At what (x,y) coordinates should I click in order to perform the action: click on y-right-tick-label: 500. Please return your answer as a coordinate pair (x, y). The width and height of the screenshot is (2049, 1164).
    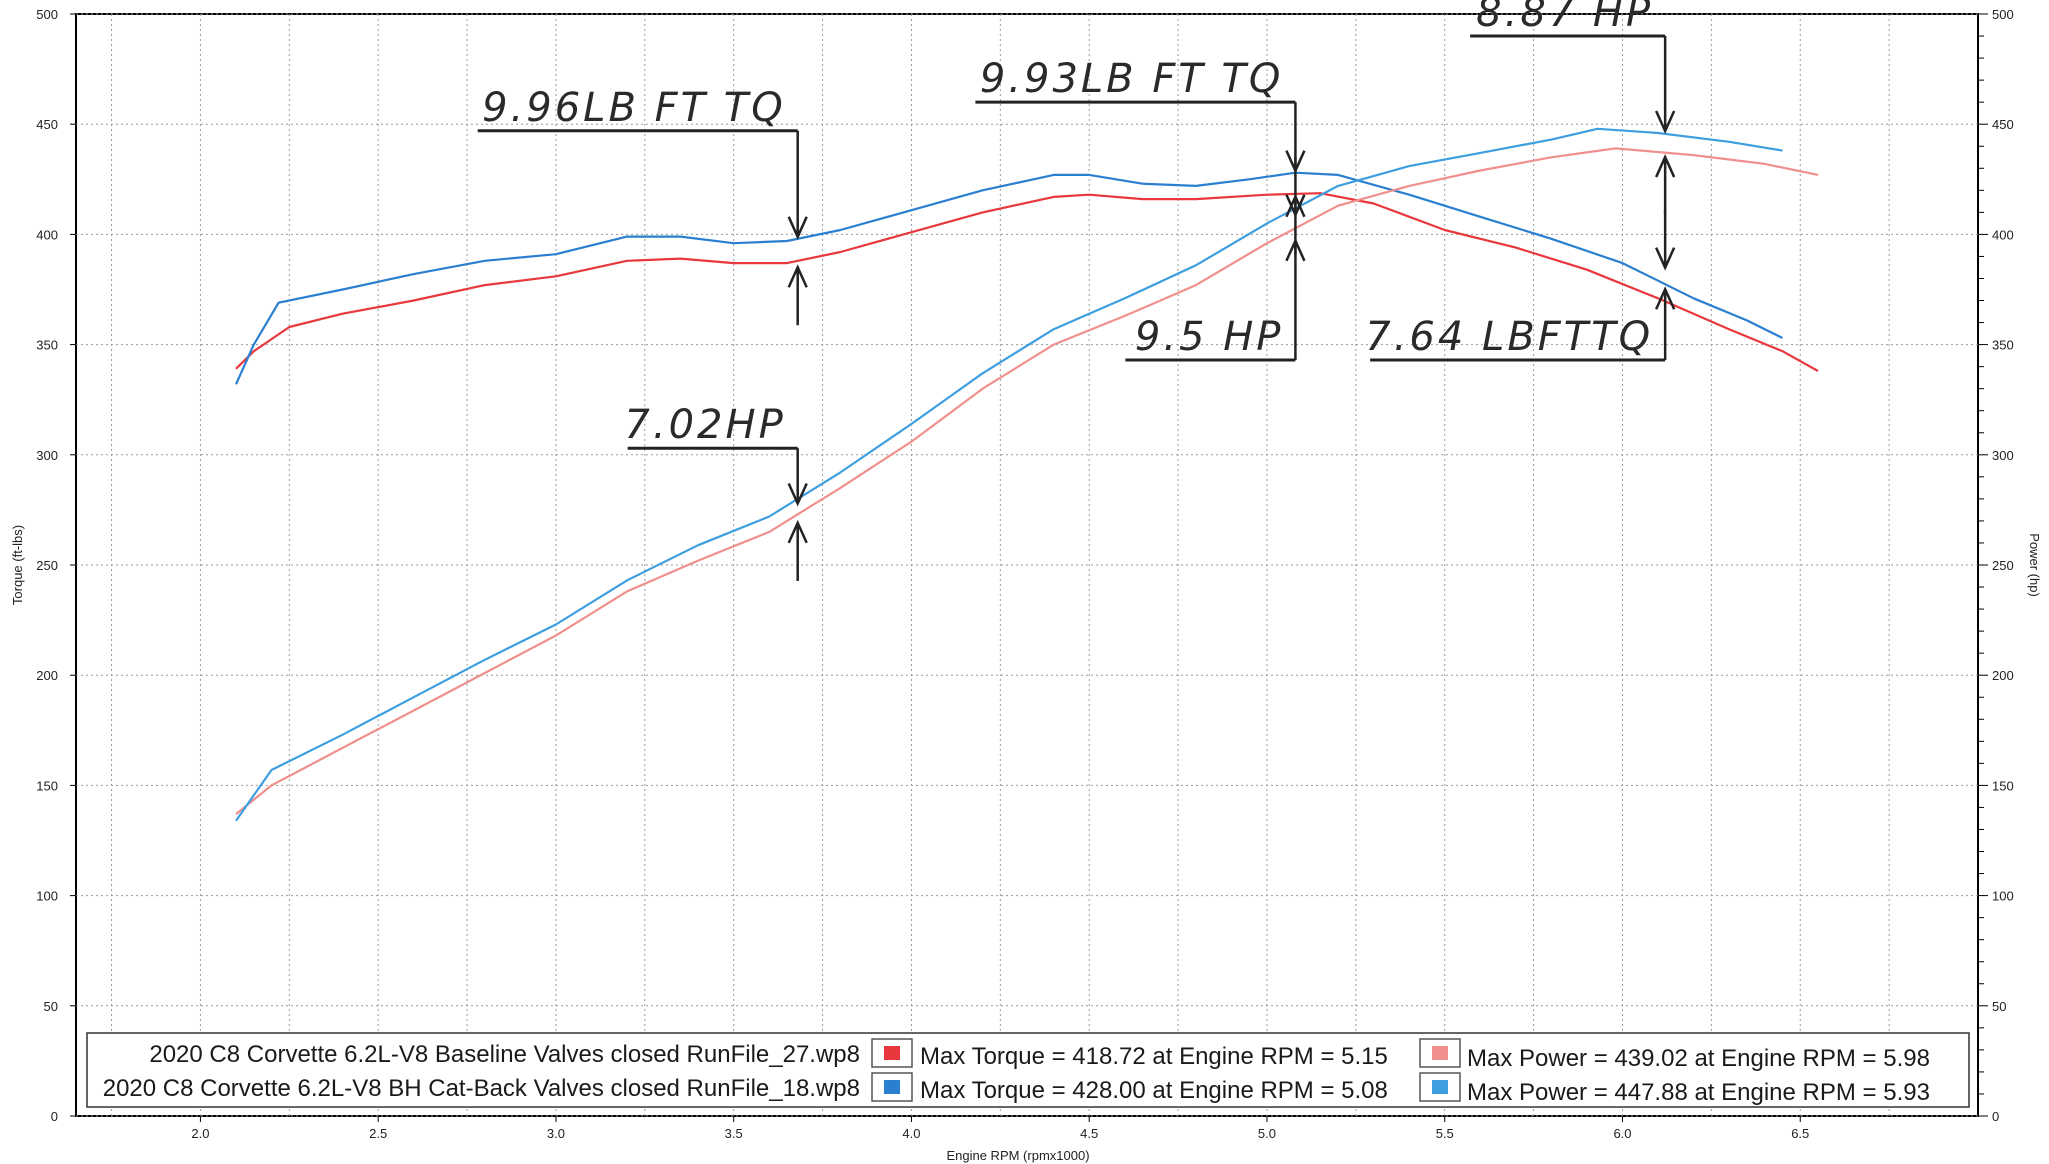
    Looking at the image, I should click on (2003, 14).